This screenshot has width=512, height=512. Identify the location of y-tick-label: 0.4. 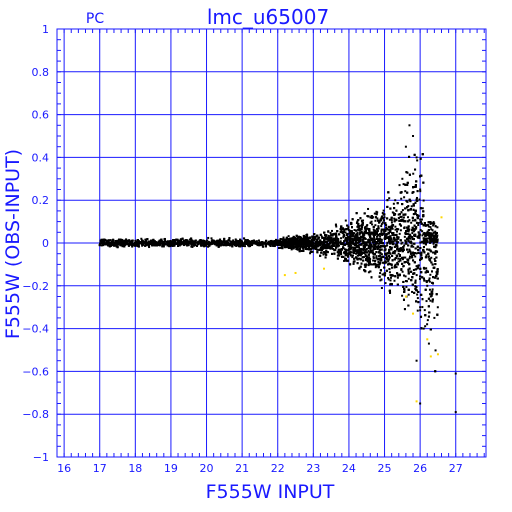
(41, 157).